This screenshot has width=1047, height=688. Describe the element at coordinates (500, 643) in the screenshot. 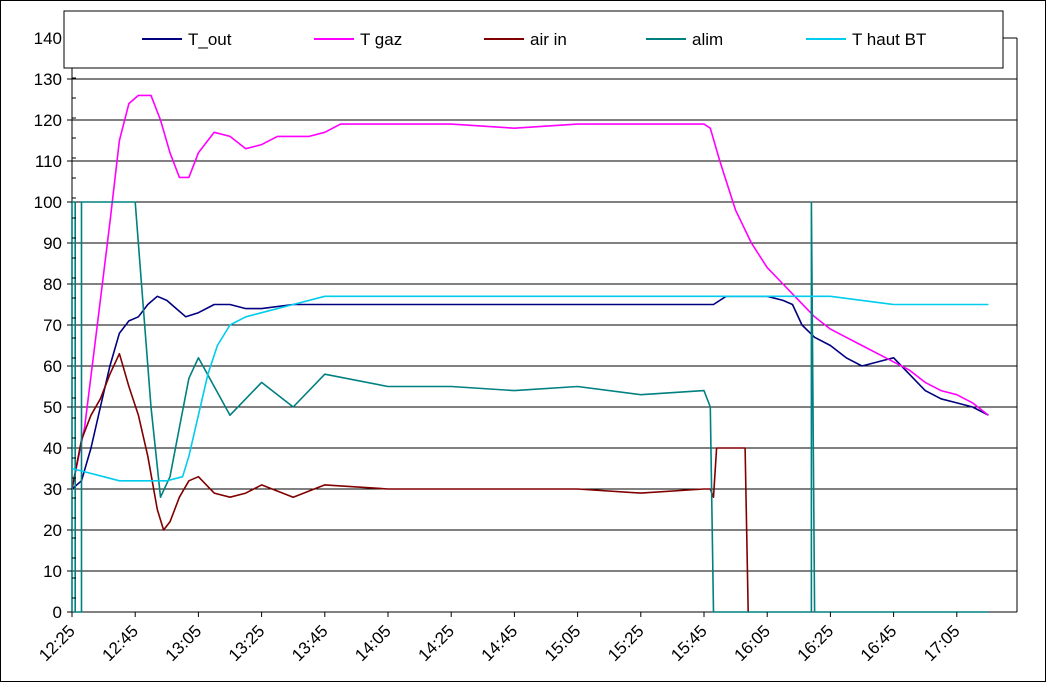

I see `x-tick-label: 14:45` at that location.